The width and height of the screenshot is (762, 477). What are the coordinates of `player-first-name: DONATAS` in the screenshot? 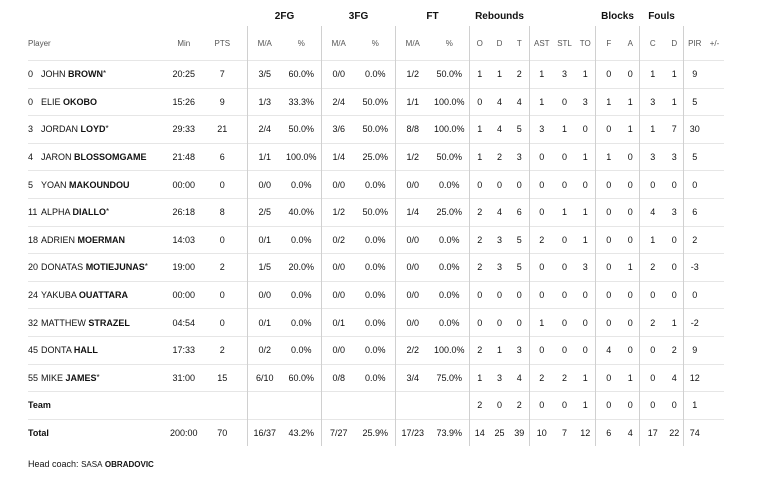 It's located at (62, 267).